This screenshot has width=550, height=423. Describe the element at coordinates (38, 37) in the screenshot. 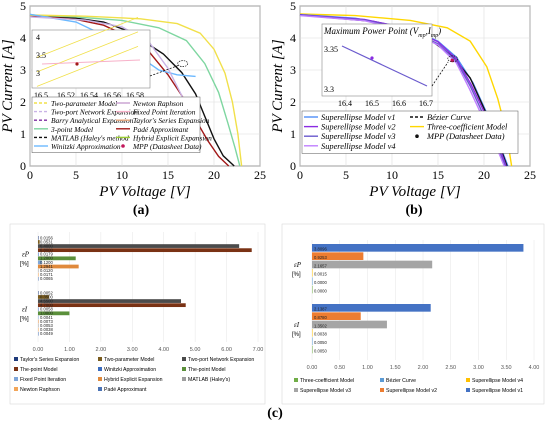

I see `inset-y-tick: 4` at that location.